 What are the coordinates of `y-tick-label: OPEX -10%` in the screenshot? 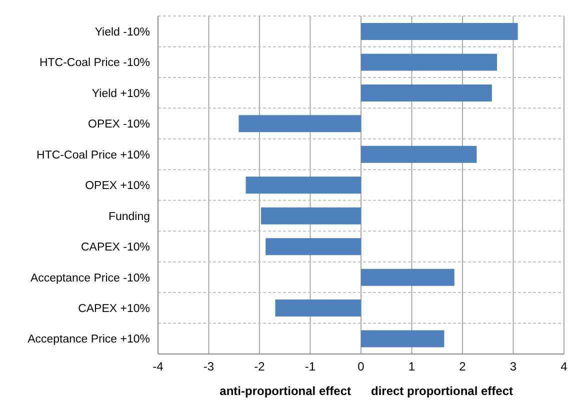 It's located at (119, 124).